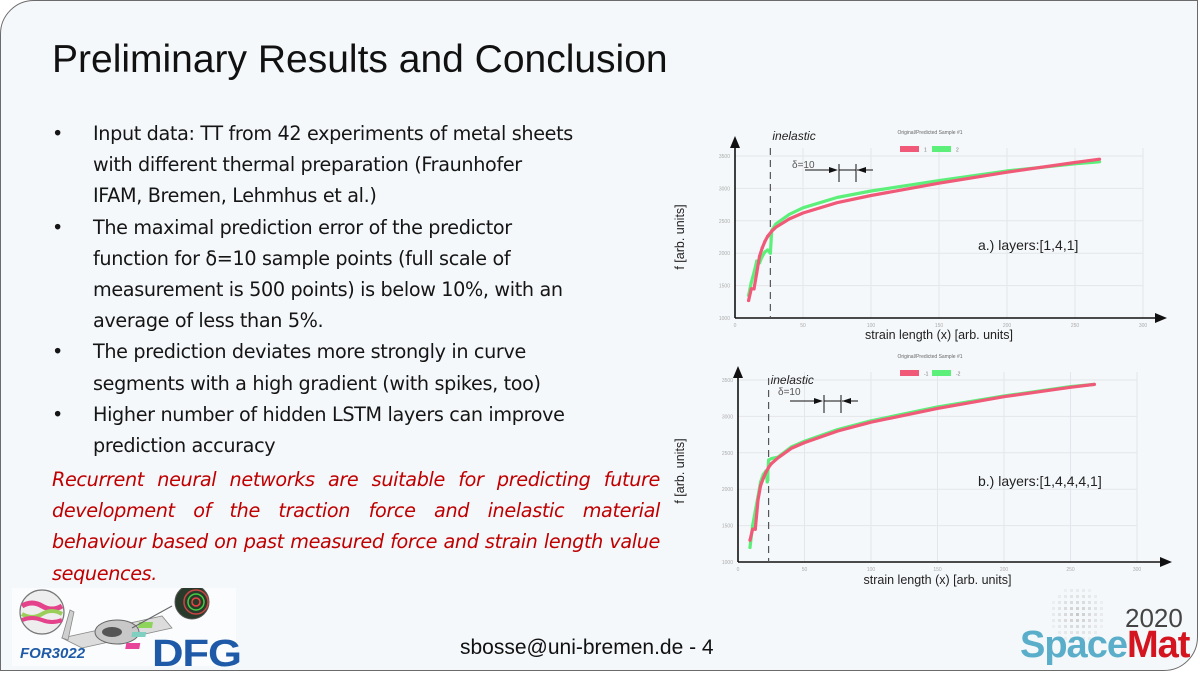 The height and width of the screenshot is (676, 1200). I want to click on for3022-logo, so click(124, 625).